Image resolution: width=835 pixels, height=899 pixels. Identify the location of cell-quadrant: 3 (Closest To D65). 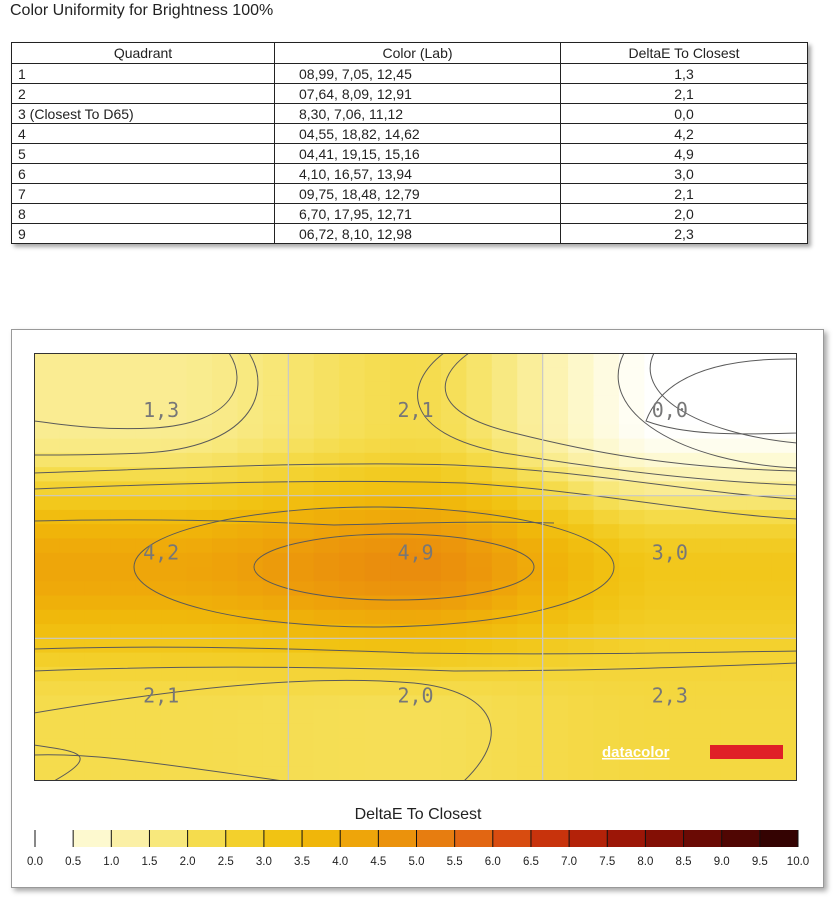
(143, 113).